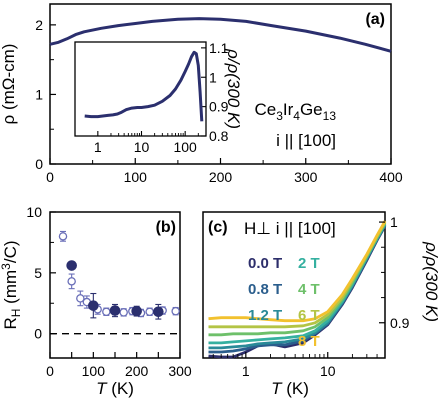 The height and width of the screenshot is (418, 443). I want to click on panel-c-xlabel: T (K), so click(290, 388).